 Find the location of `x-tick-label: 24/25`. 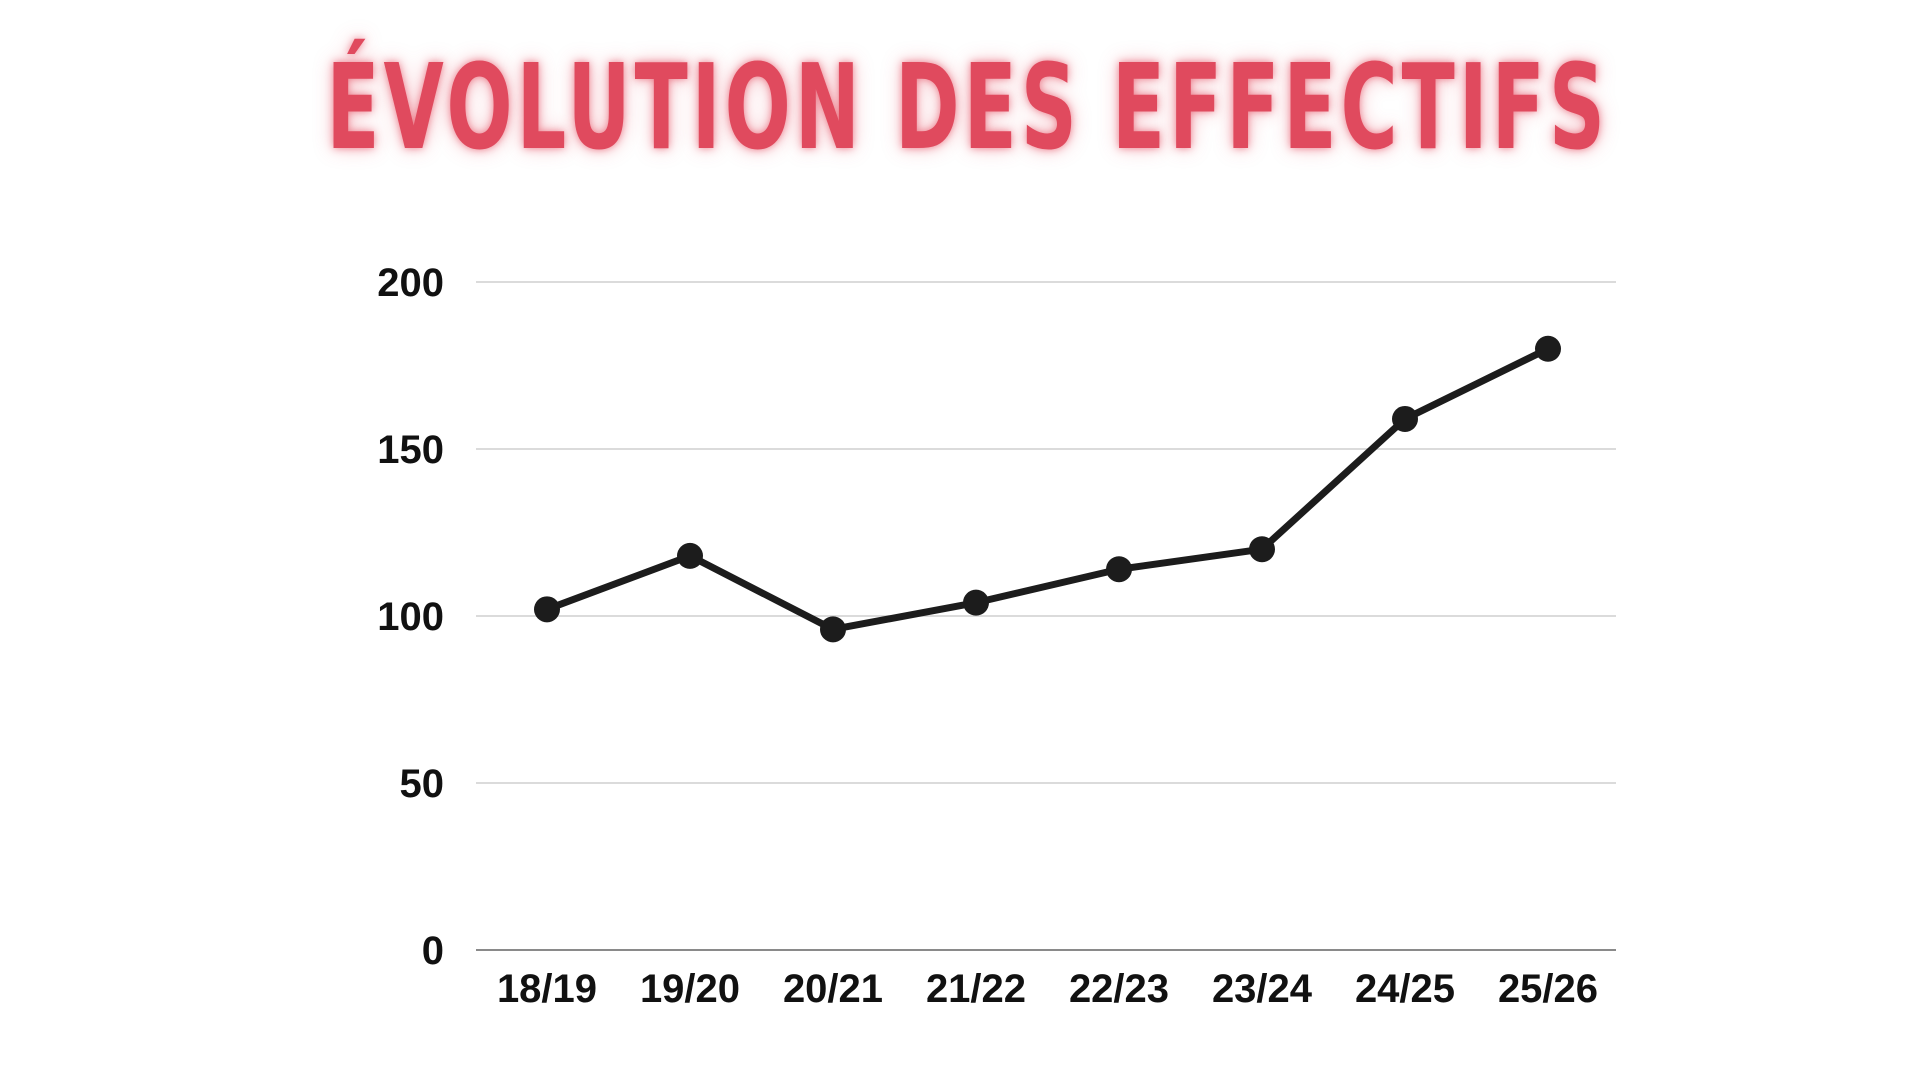

x-tick-label: 24/25 is located at coordinates (1405, 989).